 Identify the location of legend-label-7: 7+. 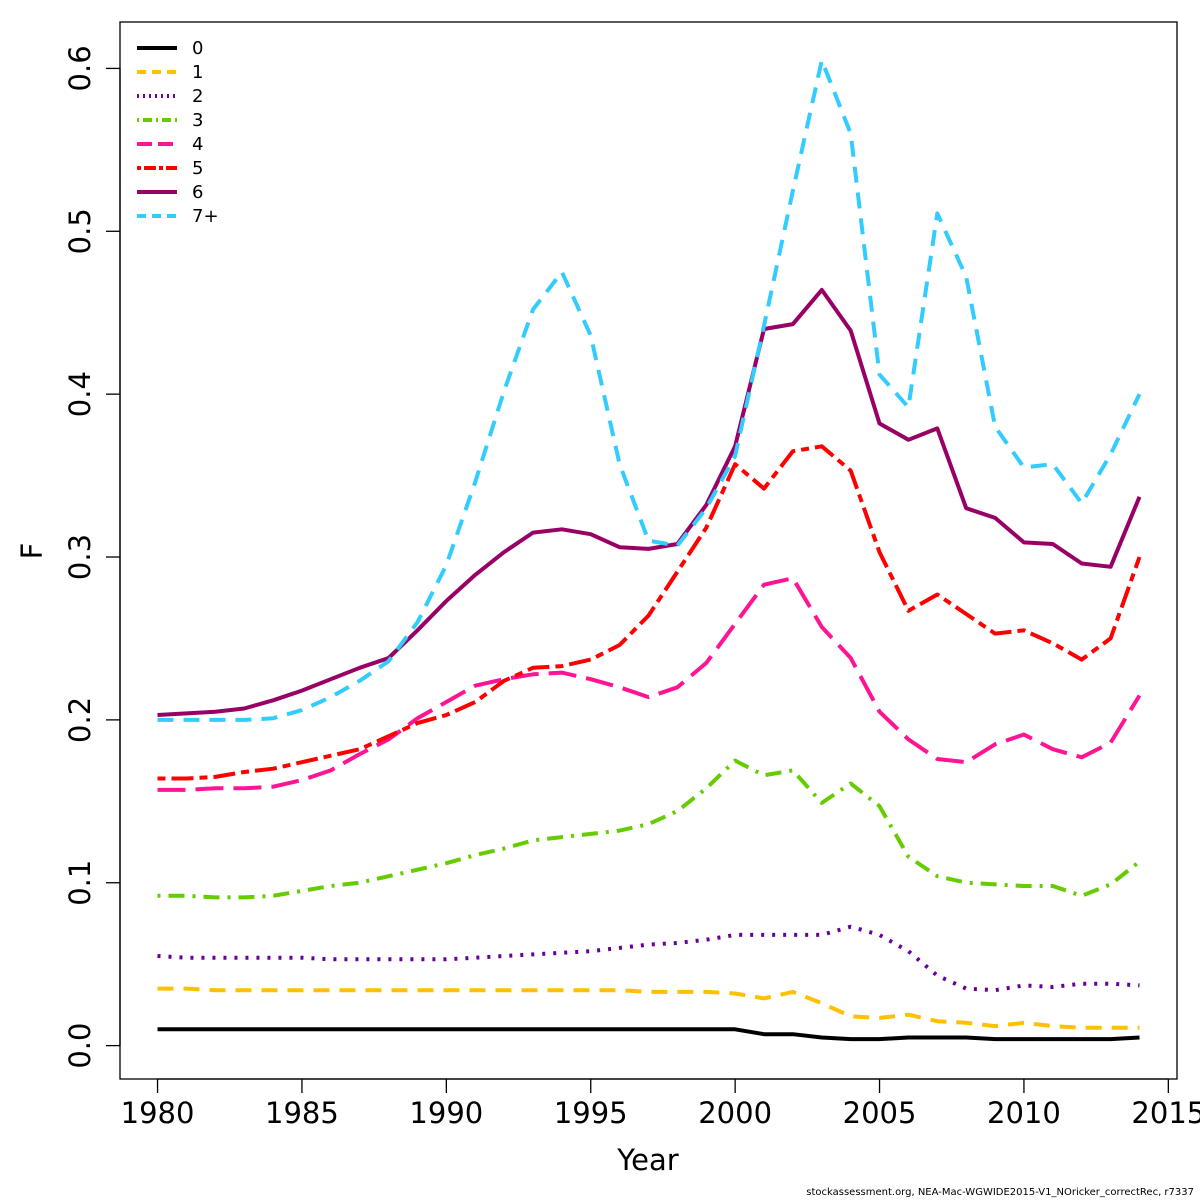
(205, 216).